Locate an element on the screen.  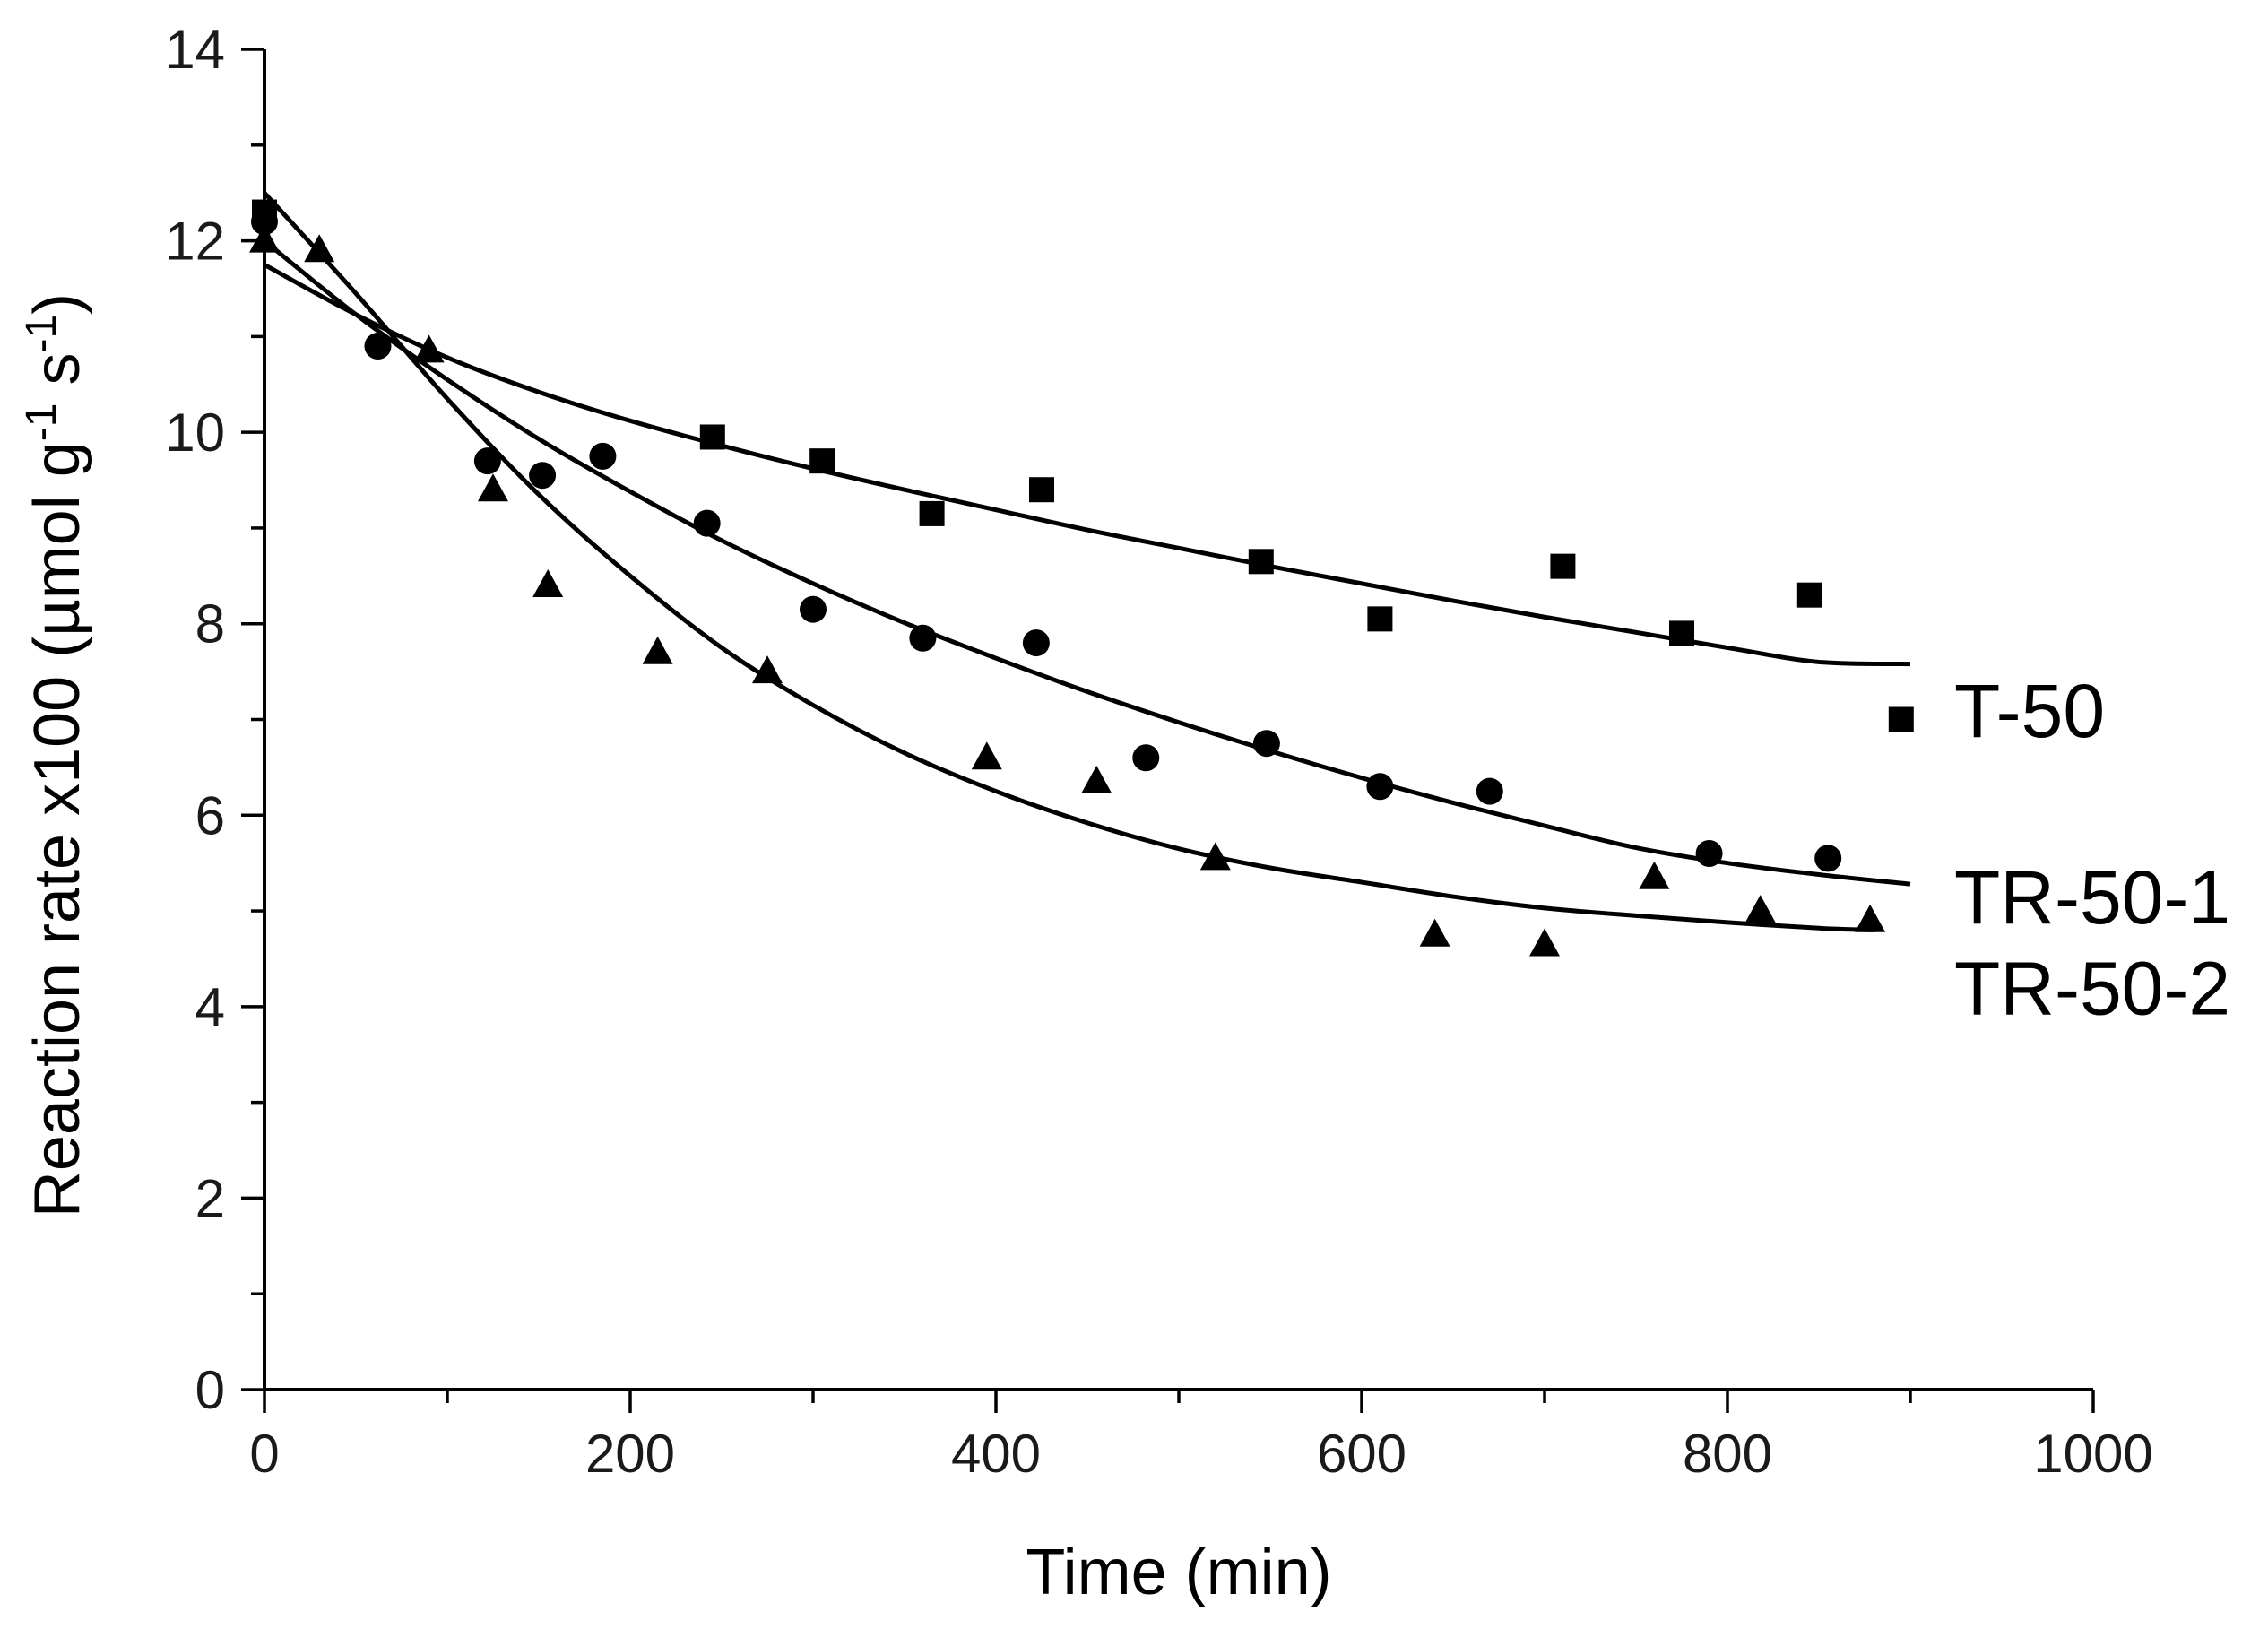
x-tick-label: 400 is located at coordinates (996, 1454).